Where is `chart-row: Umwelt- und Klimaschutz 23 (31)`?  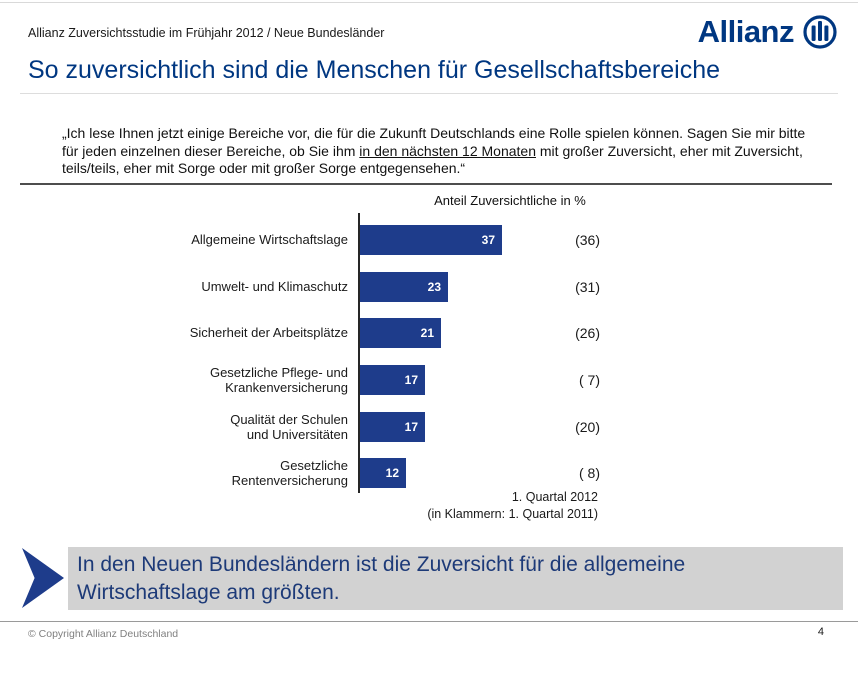
chart-row: Umwelt- und Klimaschutz 23 (31) is located at coordinates (429, 287).